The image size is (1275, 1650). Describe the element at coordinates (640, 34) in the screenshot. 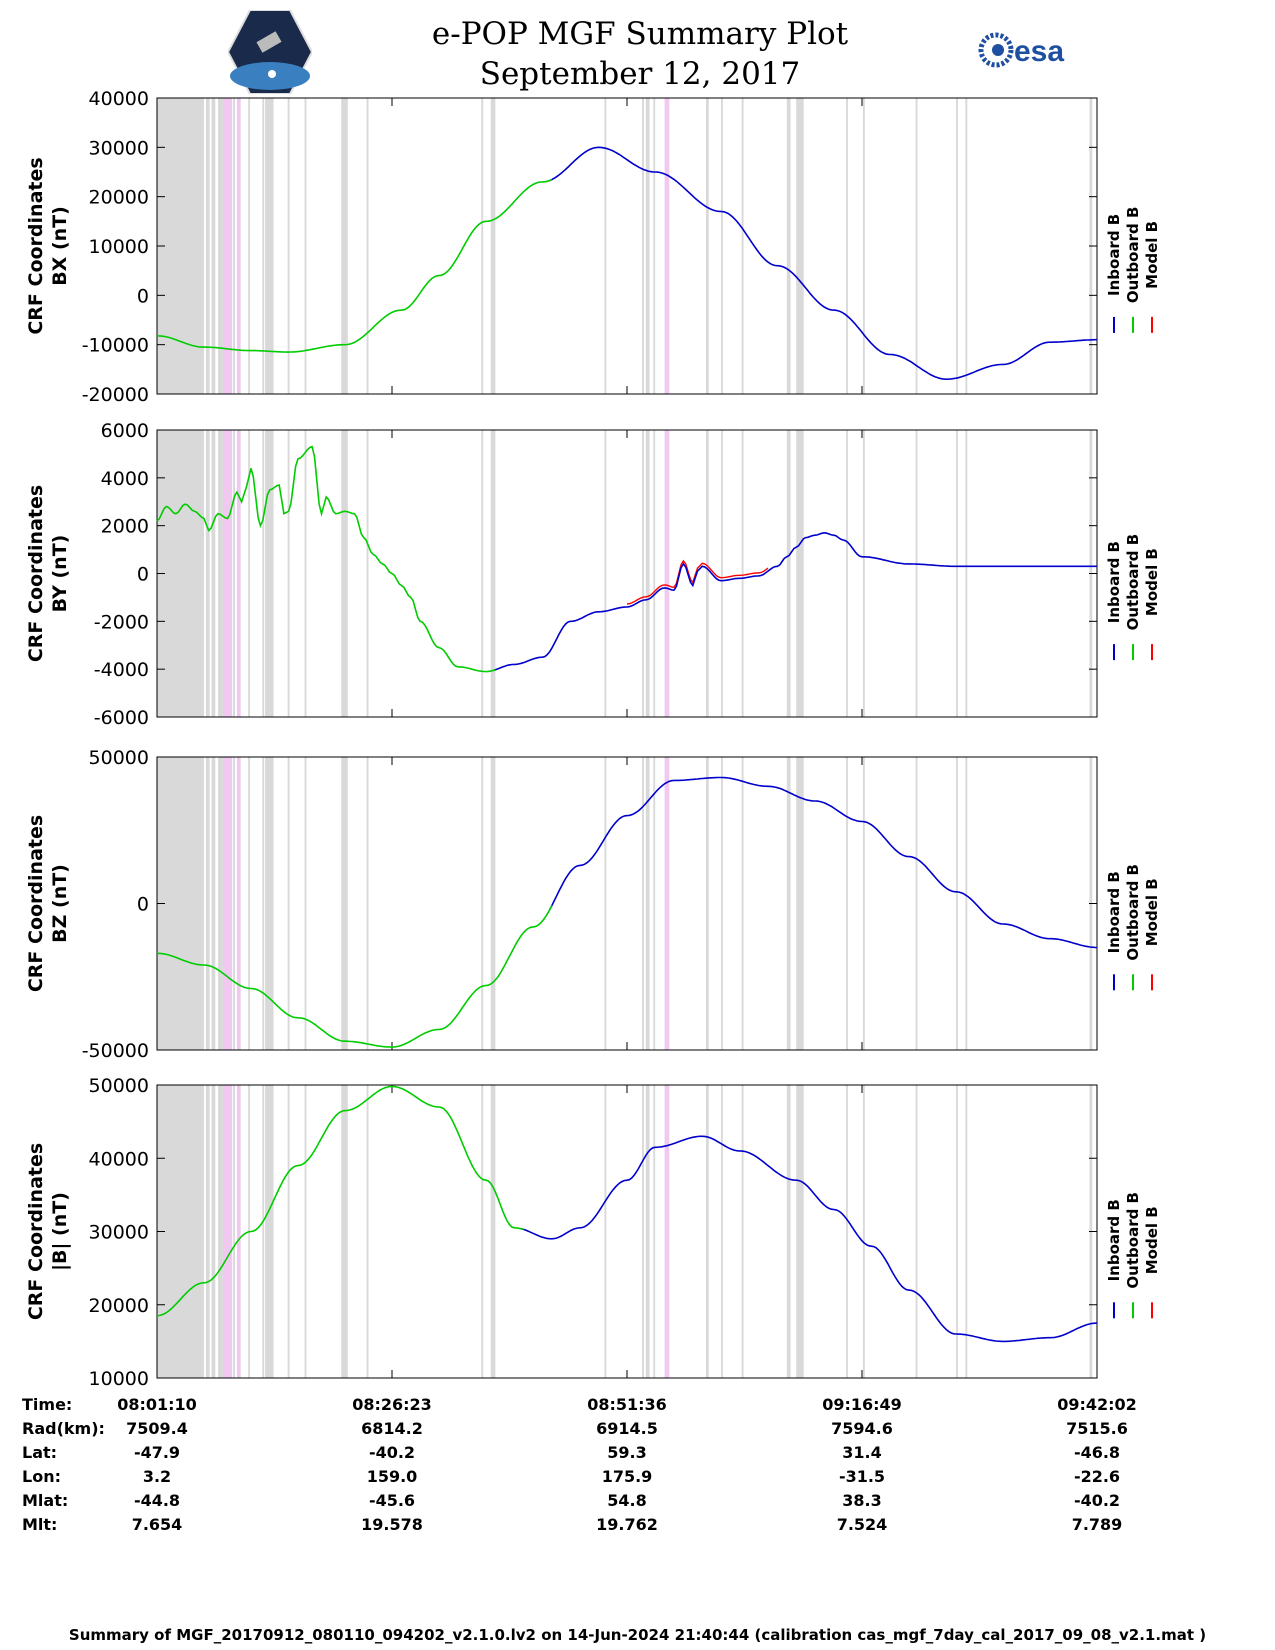

I see `title-text: e-POP MGF Summary Plot` at that location.